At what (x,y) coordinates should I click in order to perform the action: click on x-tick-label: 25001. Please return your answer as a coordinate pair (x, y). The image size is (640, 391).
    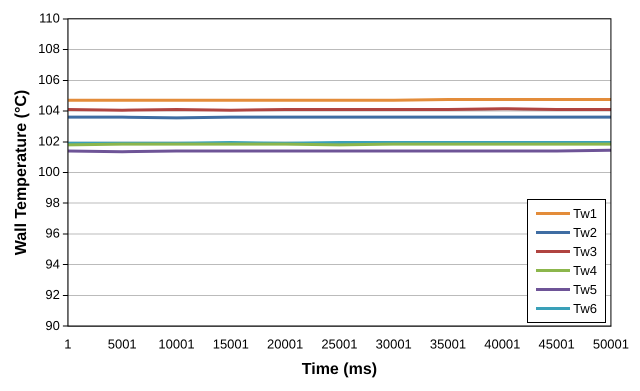
    Looking at the image, I should click on (339, 344).